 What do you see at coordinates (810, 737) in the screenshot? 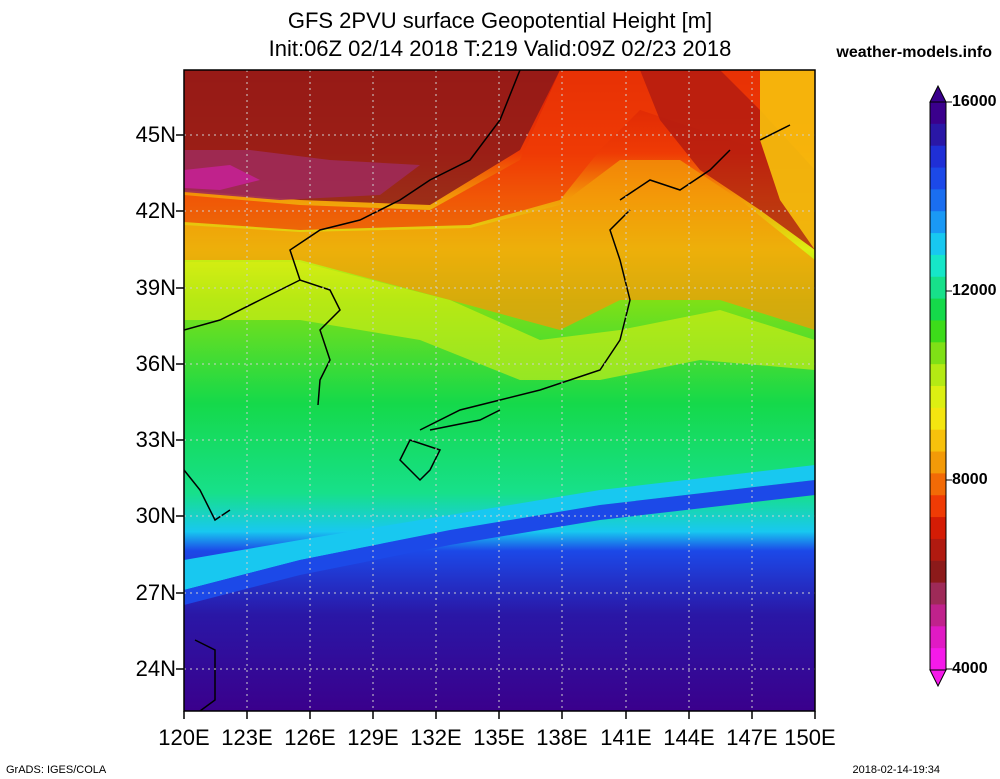
I see `lon-label-150e: 150E` at bounding box center [810, 737].